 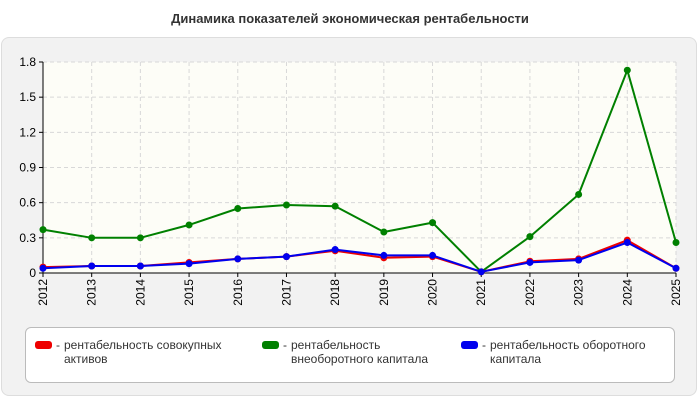 I want to click on x-tick-label: 2020, so click(x=433, y=292).